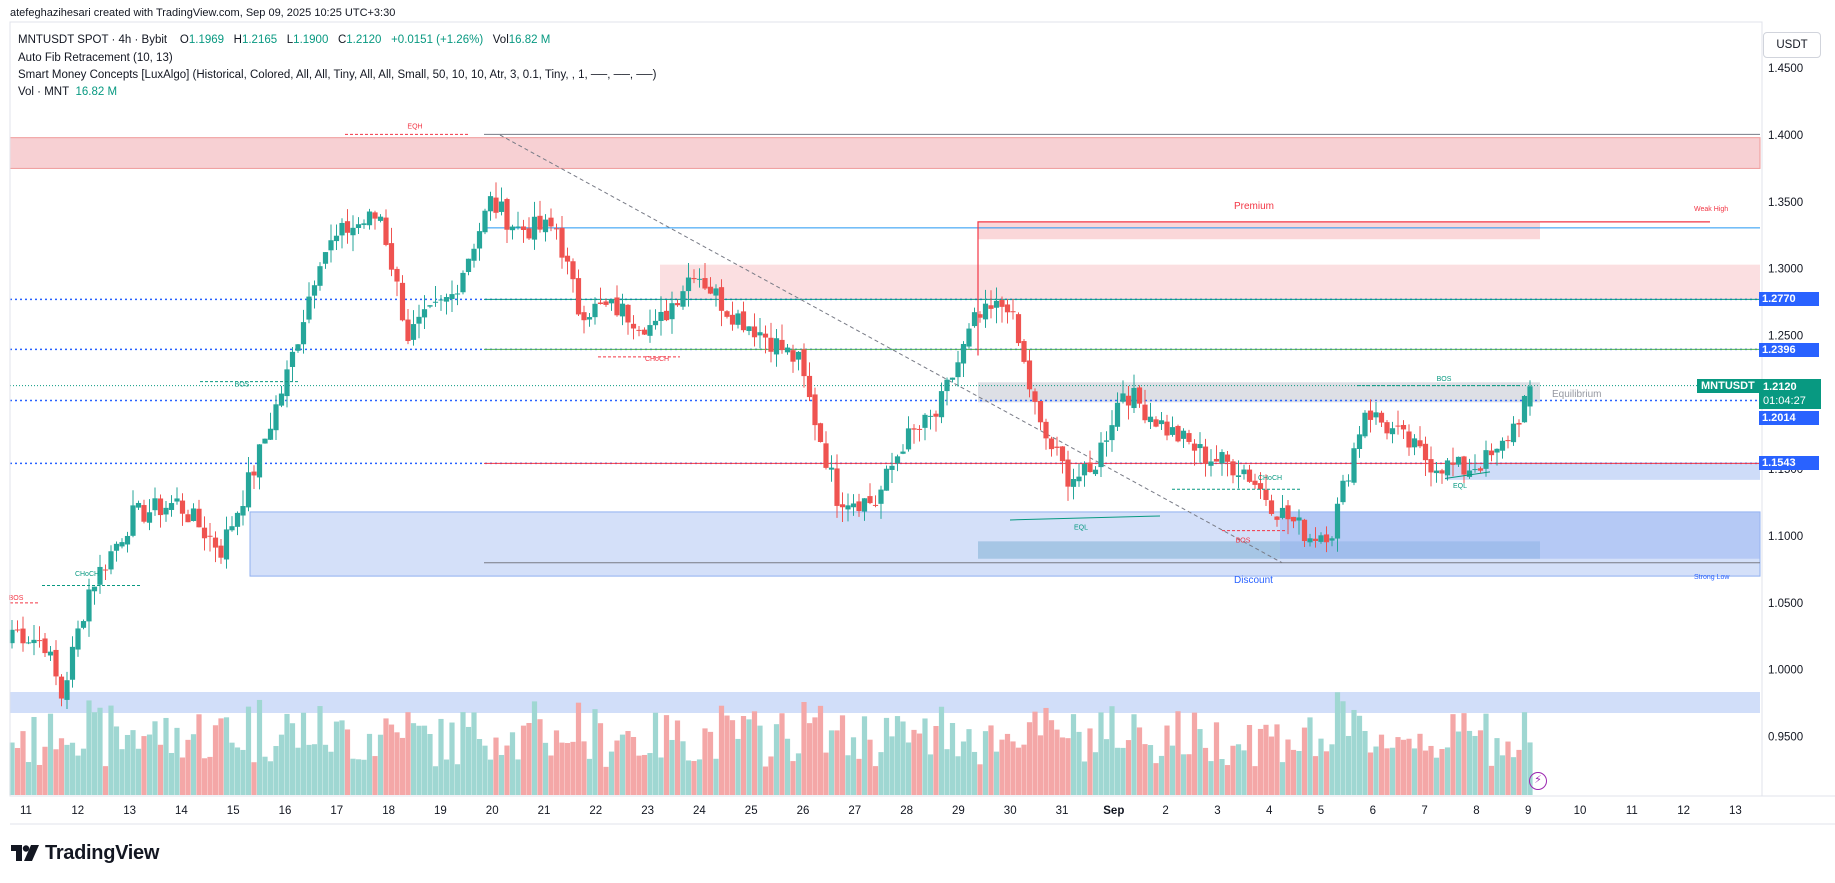  I want to click on zone-premium, so click(1259, 230).